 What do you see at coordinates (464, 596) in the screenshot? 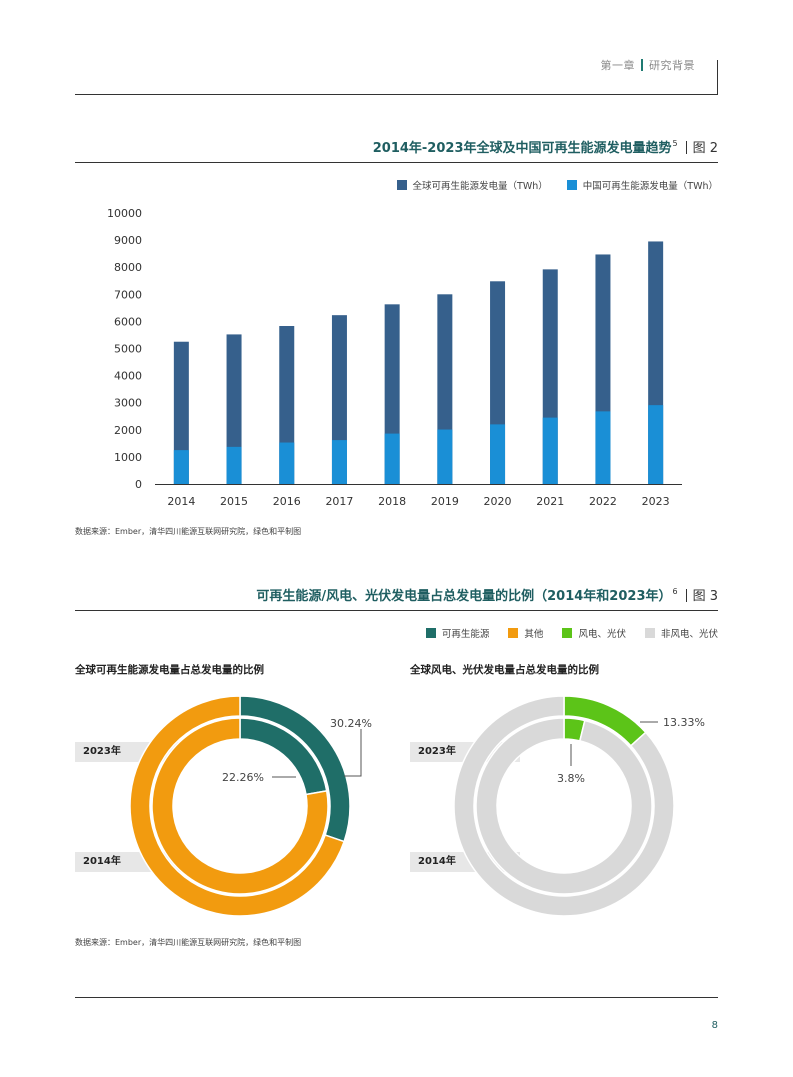
I see `figure3-title-text: 可再生能源/风电、光伏发电量占总发电量的比例（2014年和2023年）` at bounding box center [464, 596].